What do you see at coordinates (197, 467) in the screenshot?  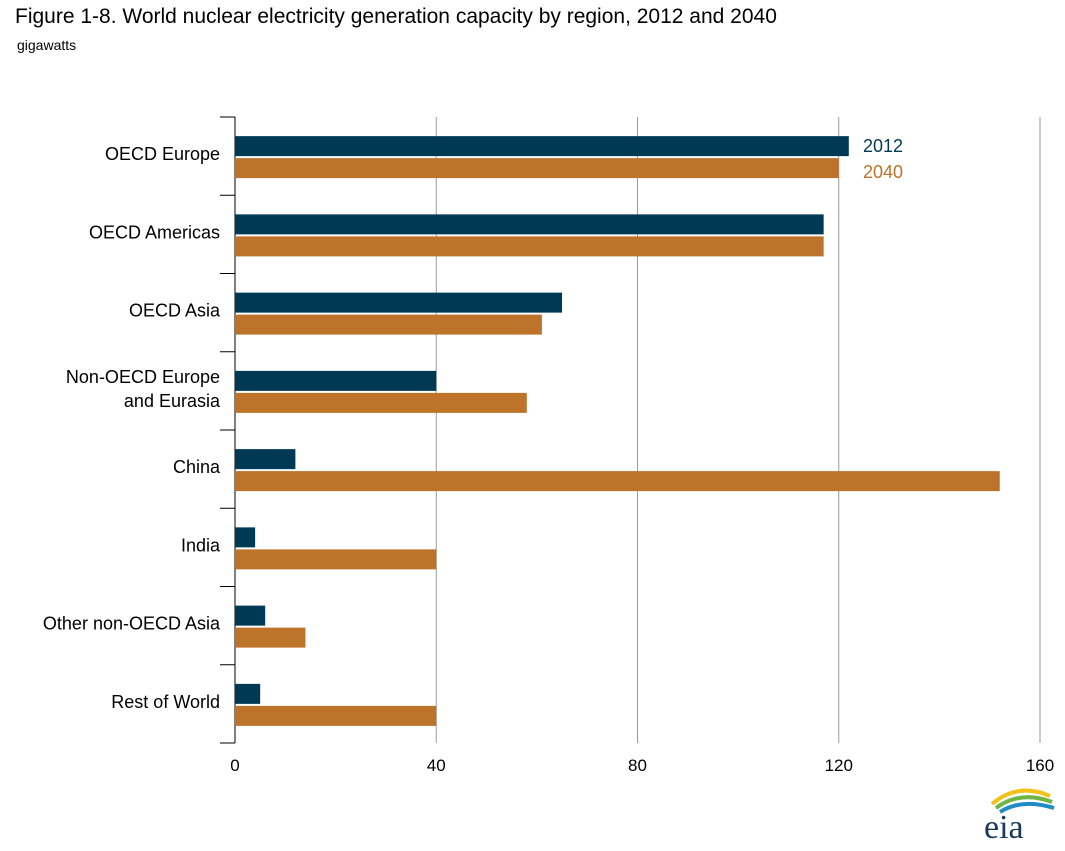 I see `category-label: China` at bounding box center [197, 467].